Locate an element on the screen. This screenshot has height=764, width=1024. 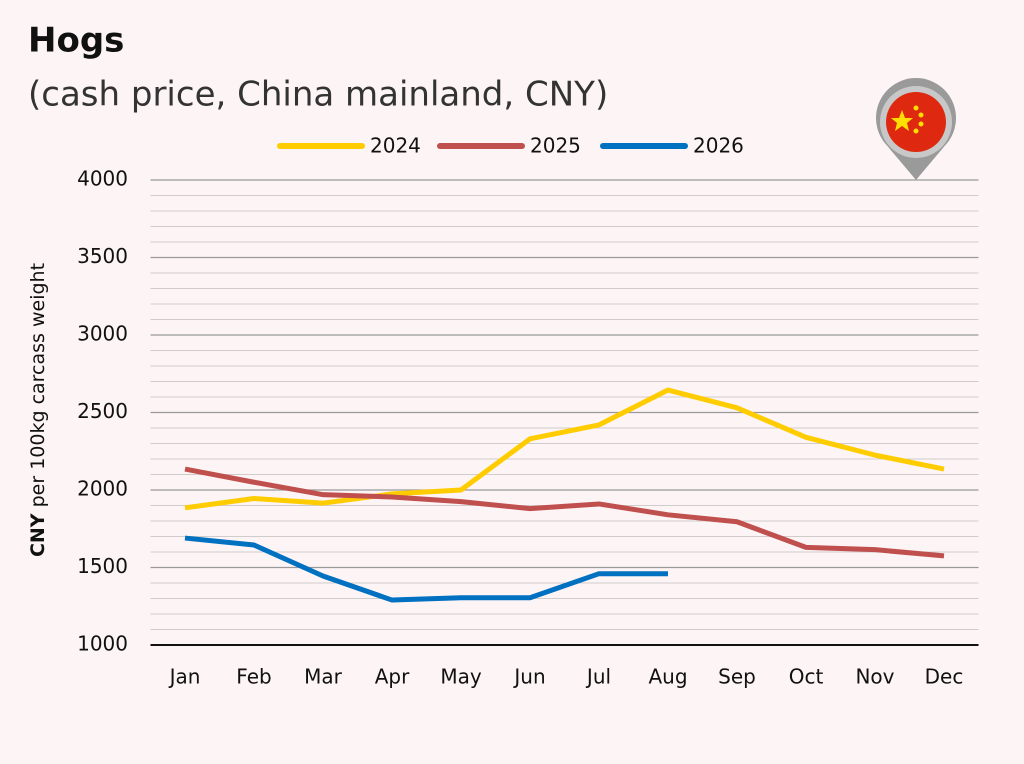
x-tick-label: Aug is located at coordinates (667, 677).